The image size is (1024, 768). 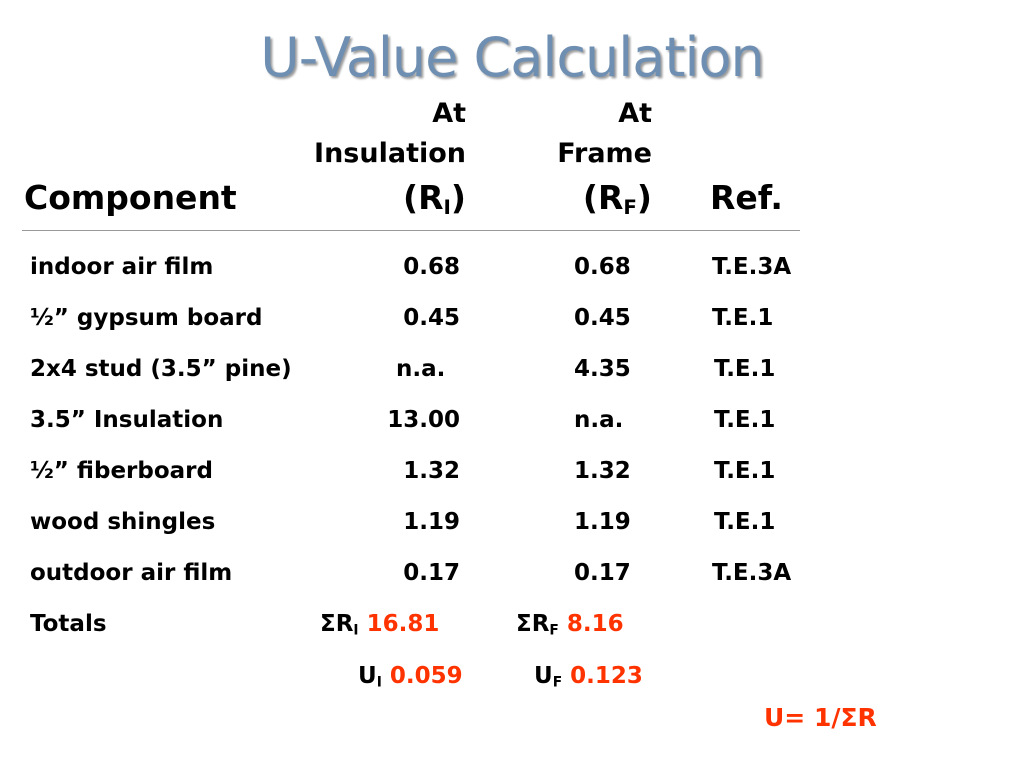 I want to click on component-cell: ½” gypsum board, so click(x=146, y=318).